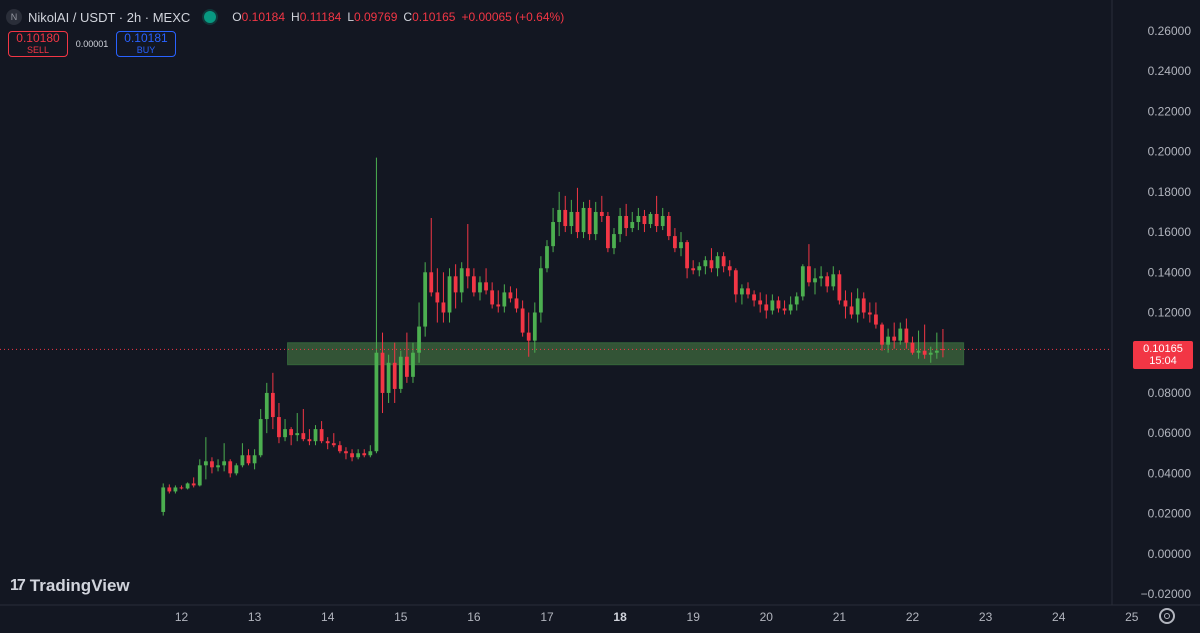  What do you see at coordinates (657, 617) in the screenshot?
I see `time-axis: 12 13 14 15 16 17 18 19 20 21 22 23 24 25` at bounding box center [657, 617].